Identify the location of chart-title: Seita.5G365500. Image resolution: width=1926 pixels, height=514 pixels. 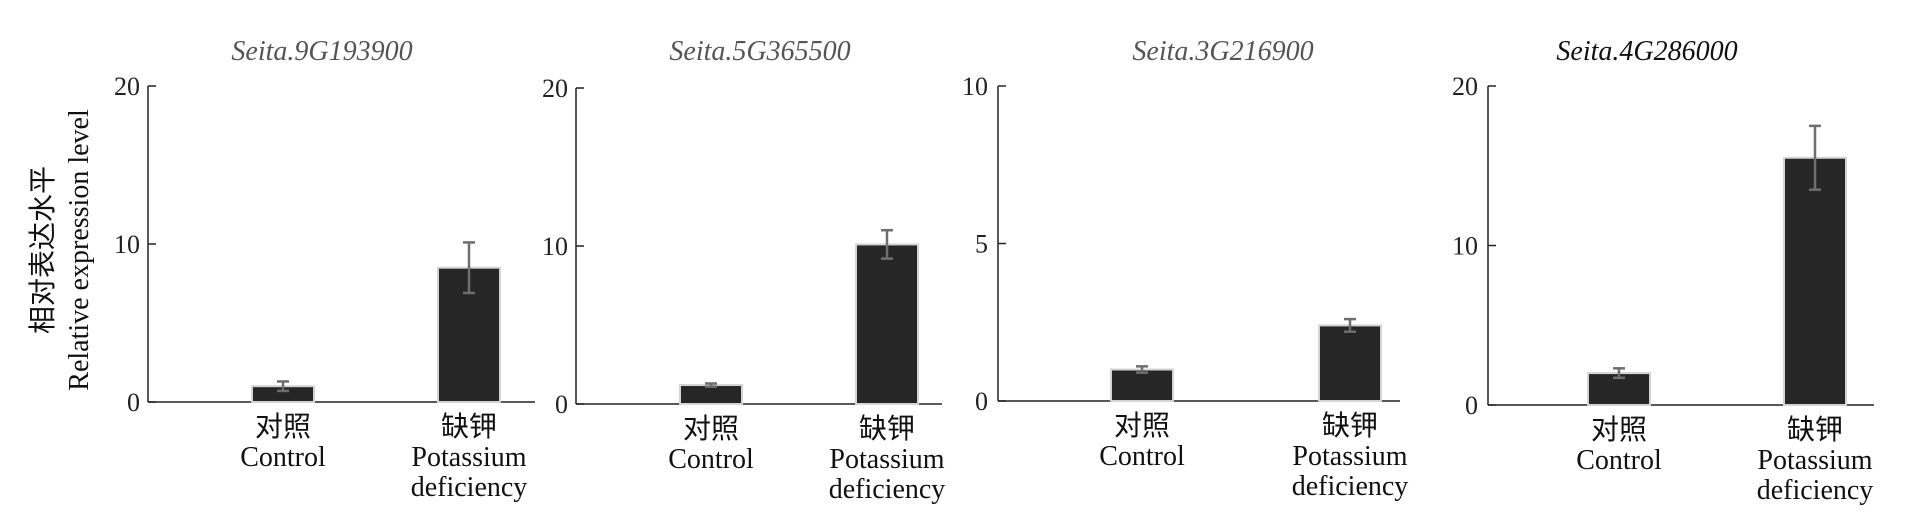
(759, 51).